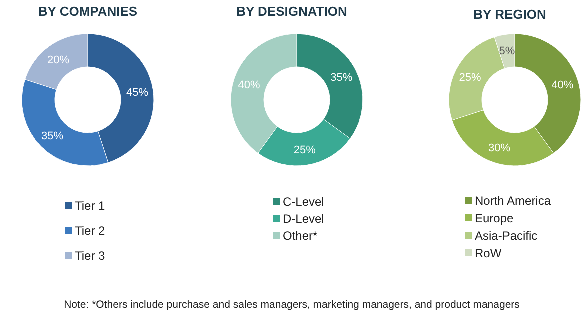 The width and height of the screenshot is (584, 320). What do you see at coordinates (300, 236) in the screenshot?
I see `legend-label: Other*` at bounding box center [300, 236].